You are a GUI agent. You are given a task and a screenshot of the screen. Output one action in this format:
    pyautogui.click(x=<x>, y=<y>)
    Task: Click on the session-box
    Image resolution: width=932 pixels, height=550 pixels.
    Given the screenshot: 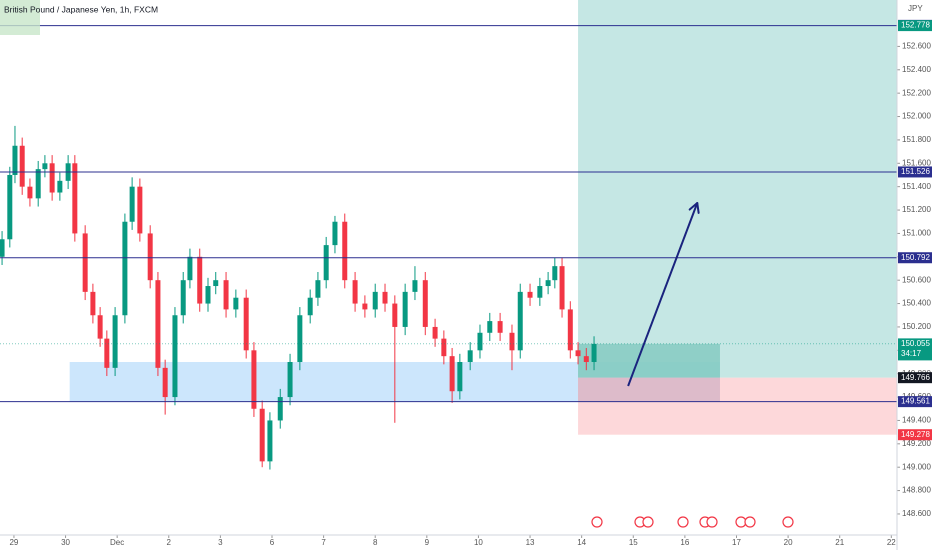 What is the action you would take?
    pyautogui.click(x=20, y=17)
    